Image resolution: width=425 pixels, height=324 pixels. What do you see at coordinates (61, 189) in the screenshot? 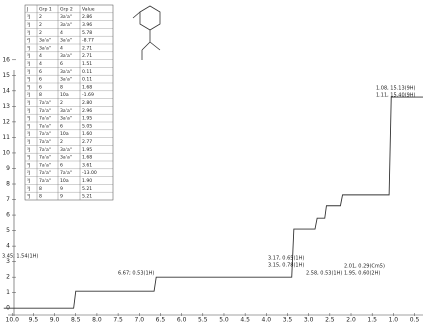
I see `table-cell: 9` at bounding box center [61, 189].